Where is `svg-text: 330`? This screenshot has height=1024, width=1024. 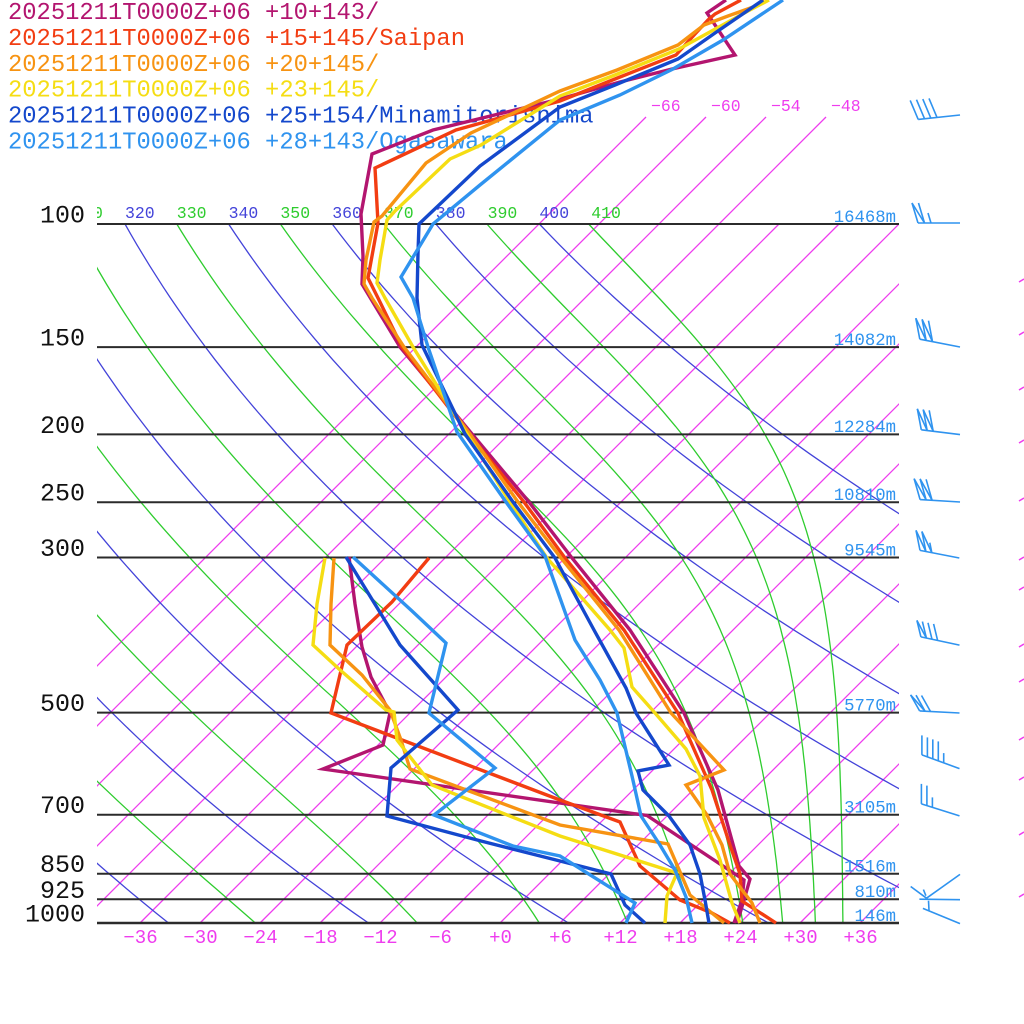
svg-text: 330 is located at coordinates (192, 213).